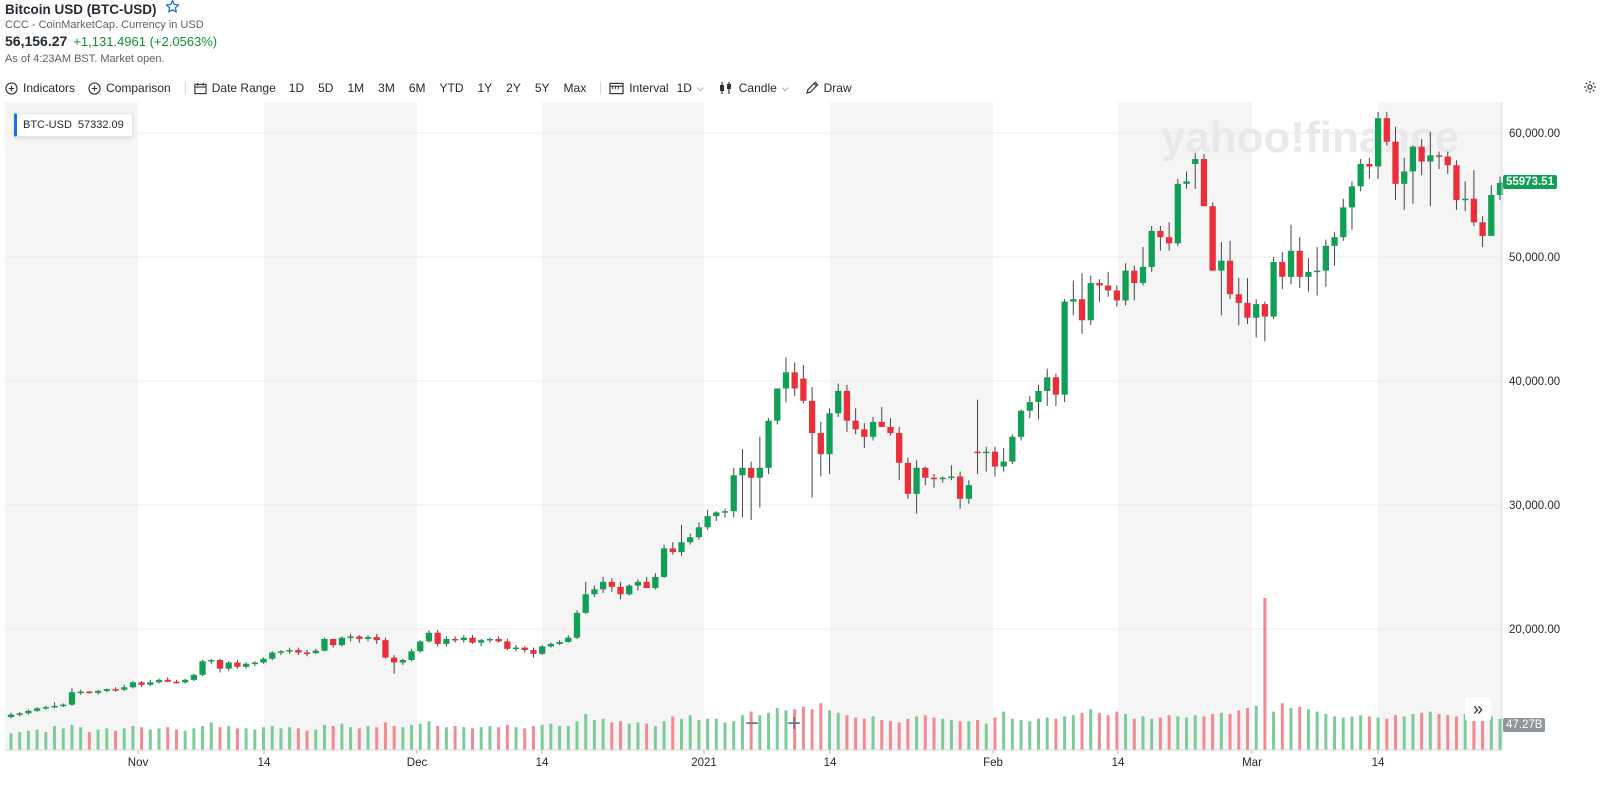 The width and height of the screenshot is (1600, 789). What do you see at coordinates (104, 25) in the screenshot?
I see `quote-source: CCC - CoinMarketCap. Currency in USD` at bounding box center [104, 25].